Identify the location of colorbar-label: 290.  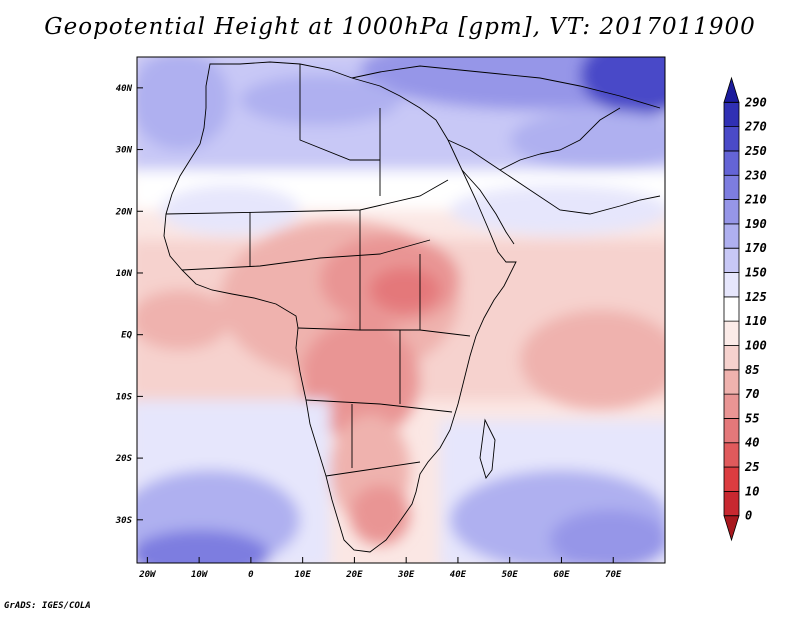
(755, 102).